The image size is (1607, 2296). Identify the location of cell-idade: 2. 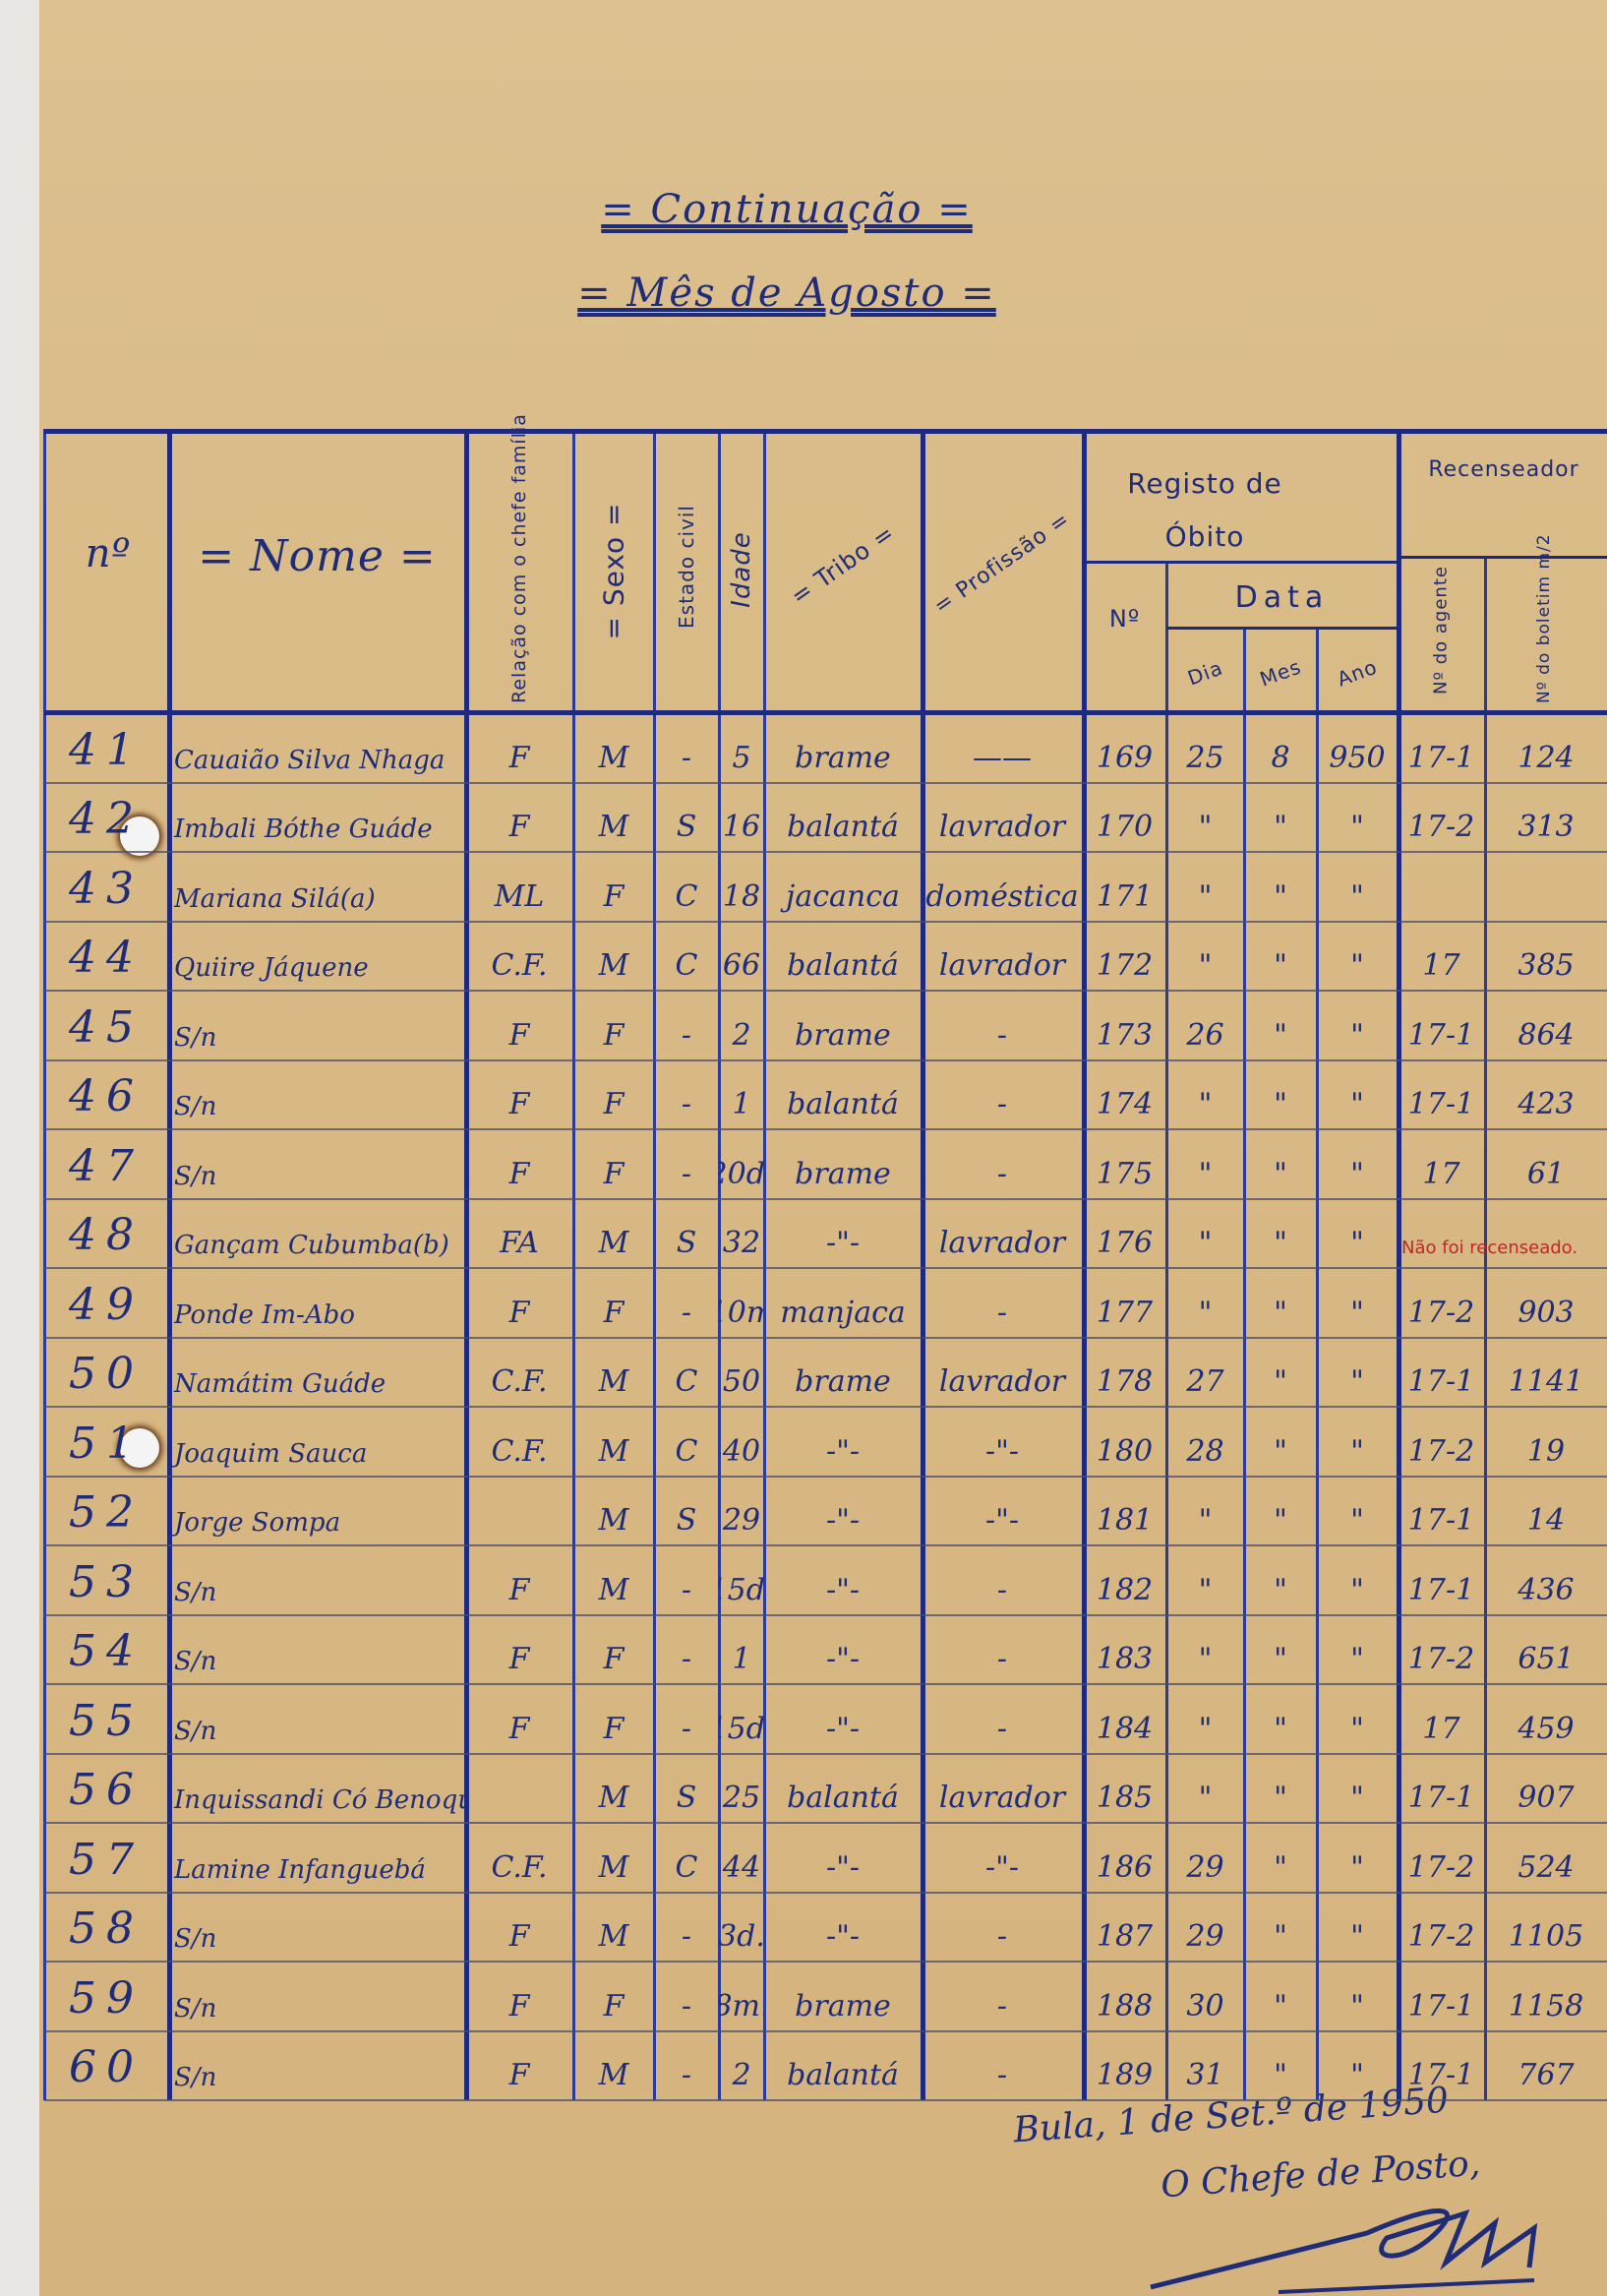
(741, 2075).